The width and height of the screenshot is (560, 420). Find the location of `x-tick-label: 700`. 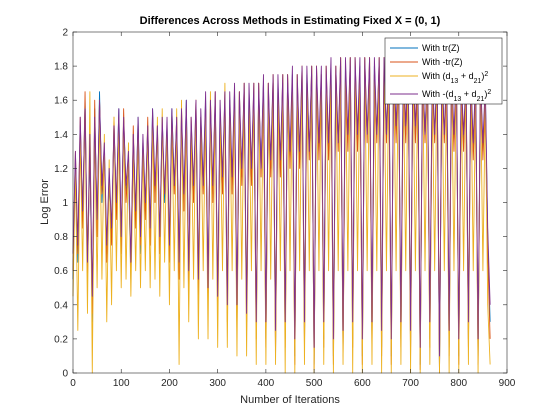

x-tick-label: 700 is located at coordinates (410, 383).